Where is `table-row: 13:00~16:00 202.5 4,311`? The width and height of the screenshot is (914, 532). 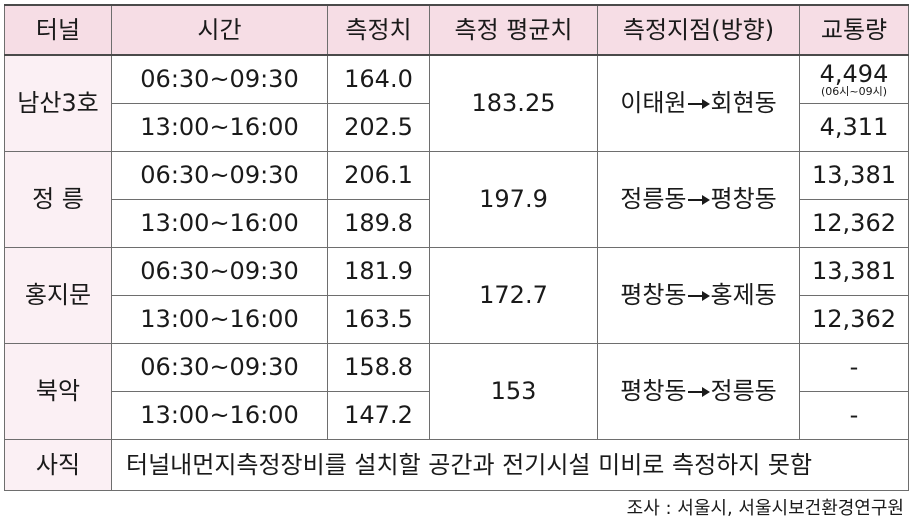 table-row: 13:00~16:00 202.5 4,311 is located at coordinates (457, 127).